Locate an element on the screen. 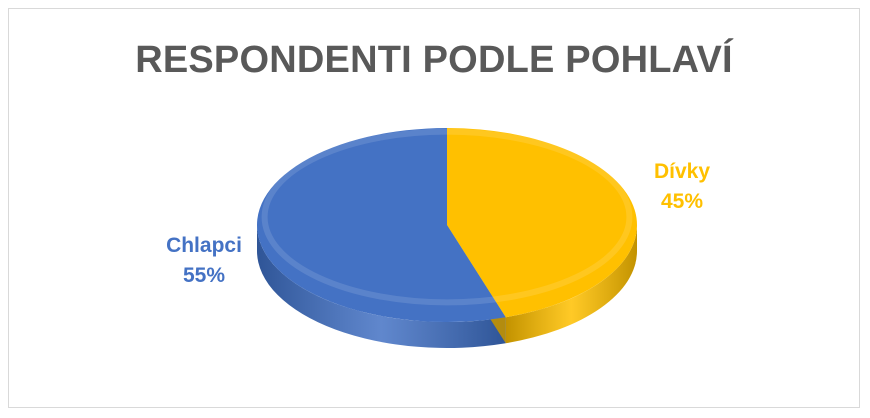 The width and height of the screenshot is (870, 418). slice-percent-divky: 45% is located at coordinates (682, 201).